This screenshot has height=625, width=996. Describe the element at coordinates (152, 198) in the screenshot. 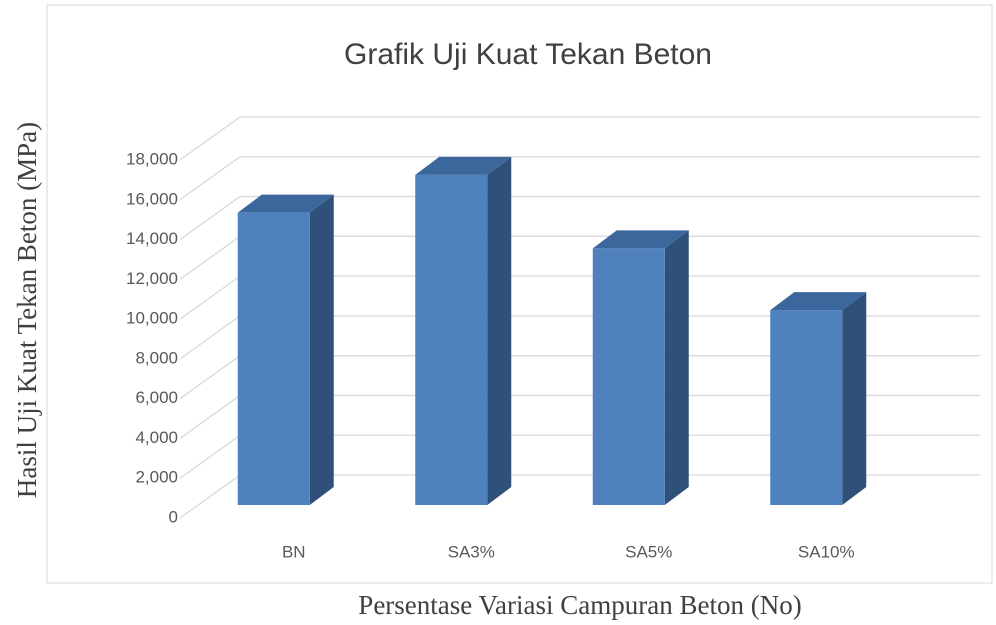

I see `y-tick-label: 16,000` at that location.